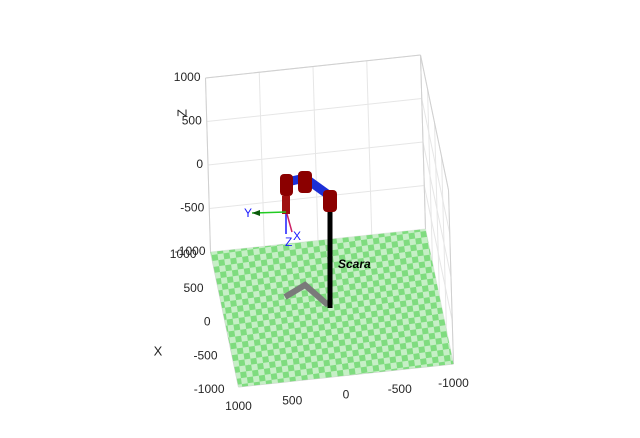  Describe the element at coordinates (292, 400) in the screenshot. I see `y-tick-label: 500` at that location.